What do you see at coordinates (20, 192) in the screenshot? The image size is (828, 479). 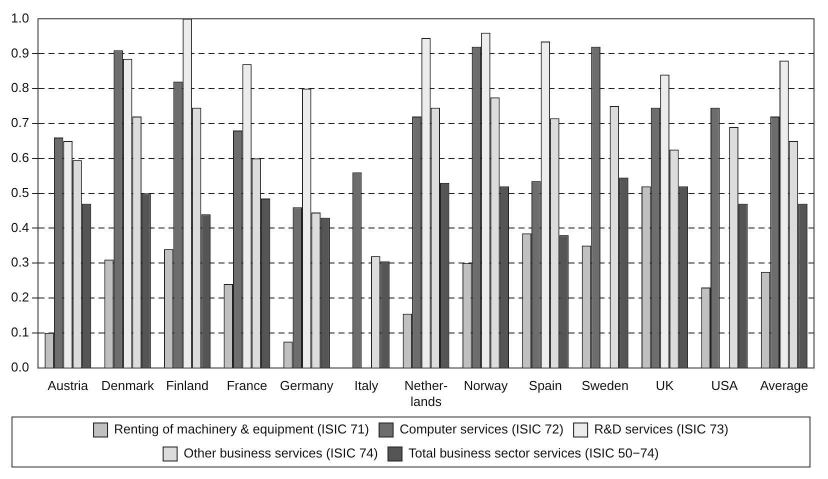 I see `y-tick-label: 0.5` at bounding box center [20, 192].